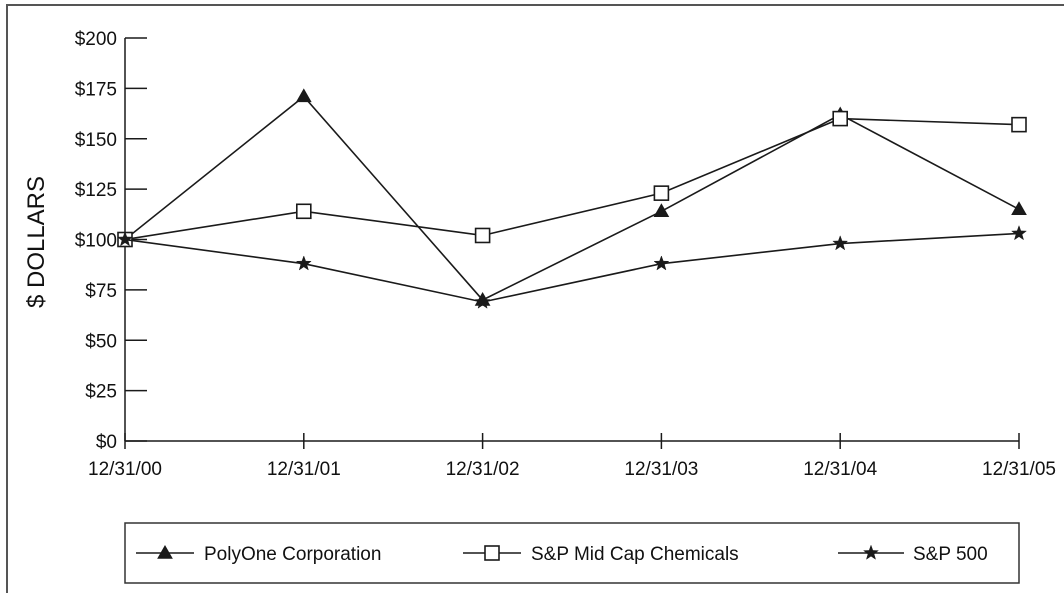  What do you see at coordinates (101, 291) in the screenshot?
I see `y-tick-label: $75` at bounding box center [101, 291].